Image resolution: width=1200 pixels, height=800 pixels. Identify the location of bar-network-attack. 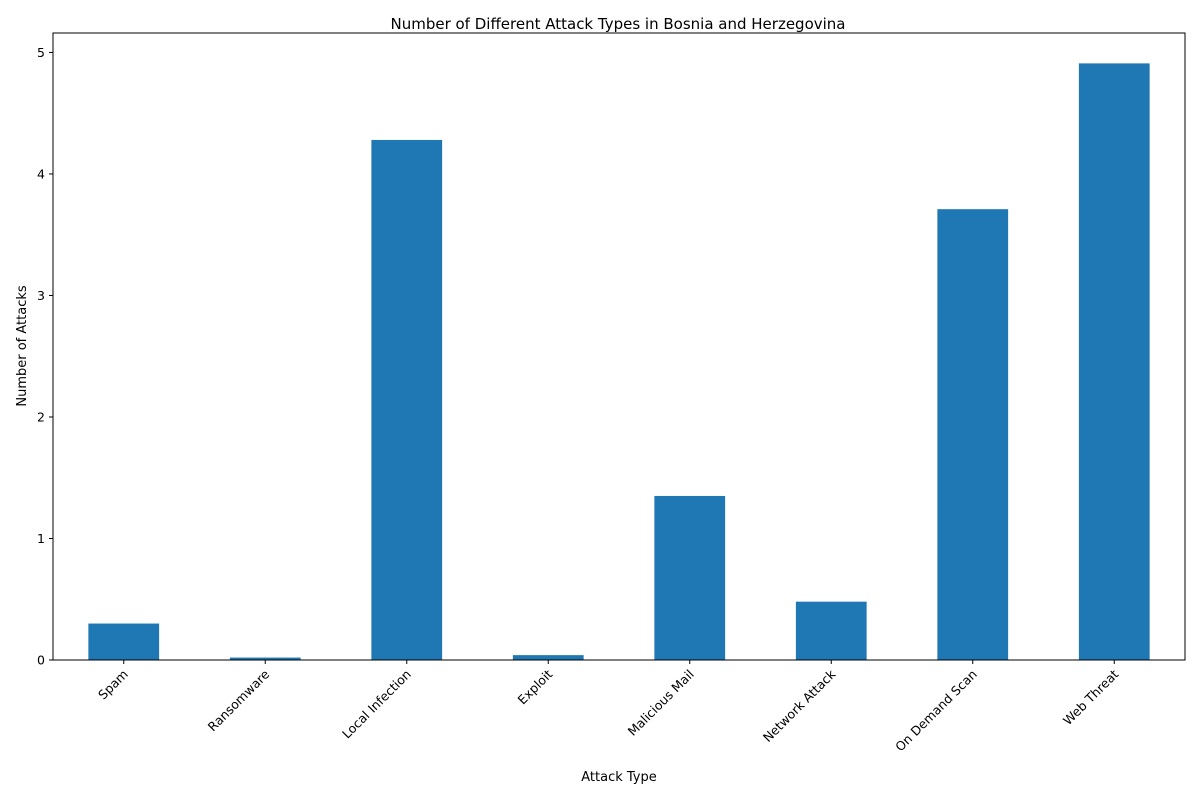
(831, 630).